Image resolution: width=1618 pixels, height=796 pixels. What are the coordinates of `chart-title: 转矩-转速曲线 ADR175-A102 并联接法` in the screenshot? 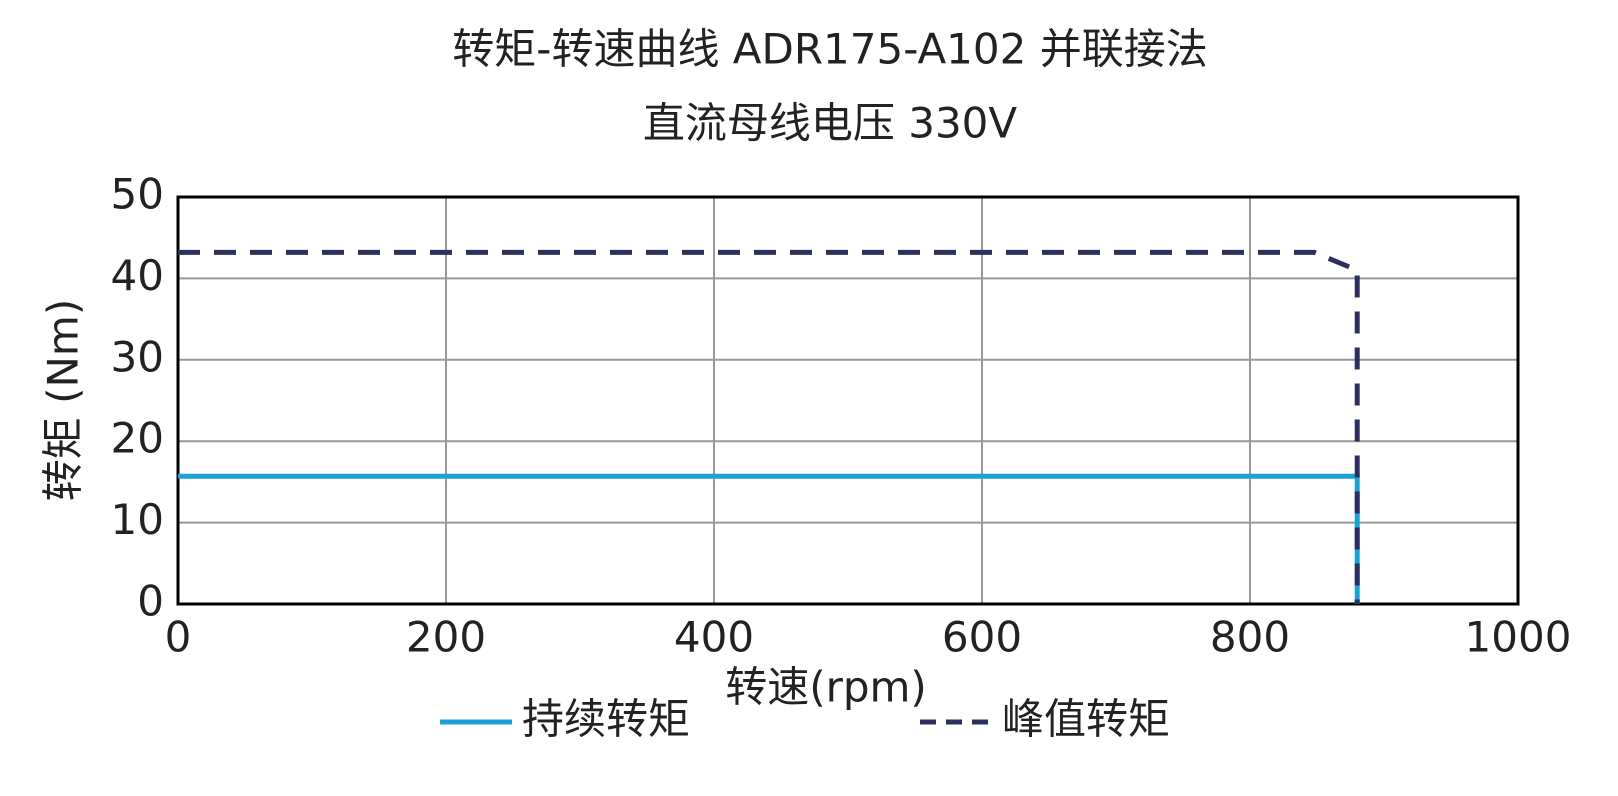 It's located at (829, 49).